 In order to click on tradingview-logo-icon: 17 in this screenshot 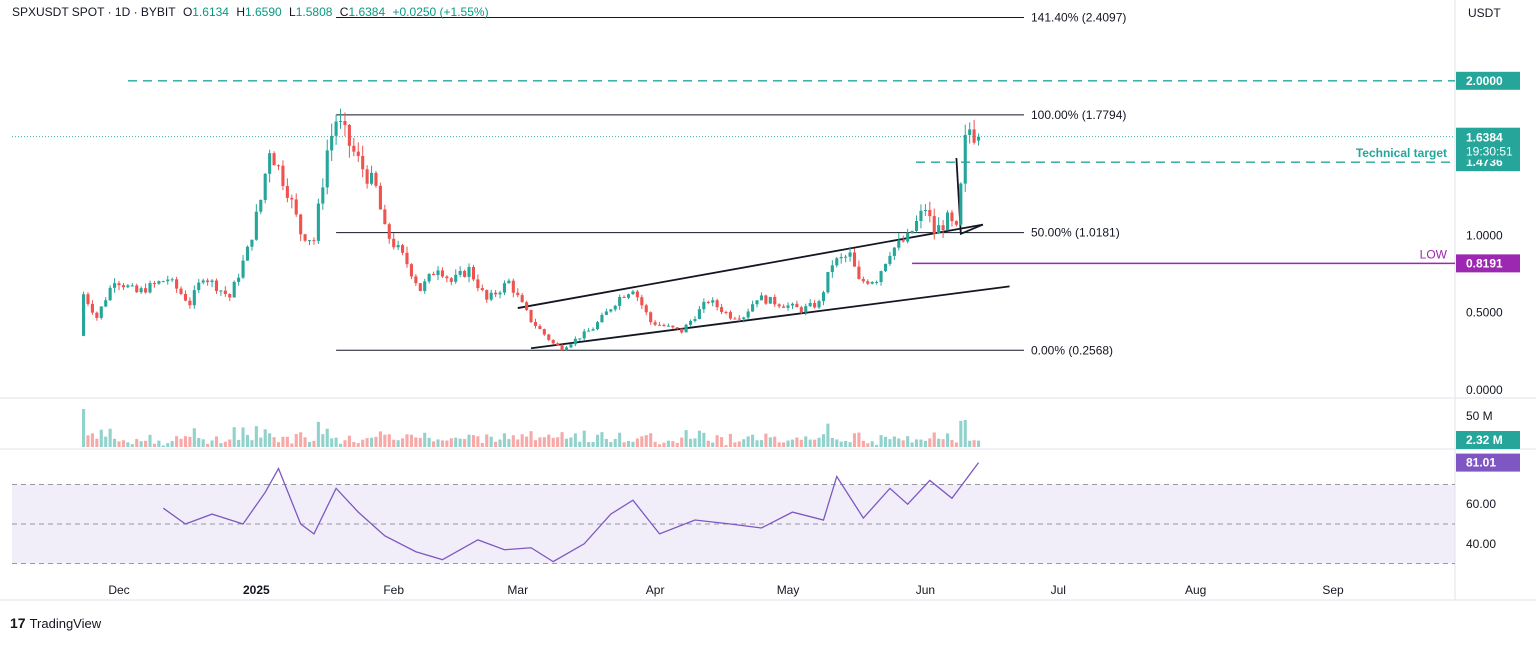, I will do `click(18, 623)`.